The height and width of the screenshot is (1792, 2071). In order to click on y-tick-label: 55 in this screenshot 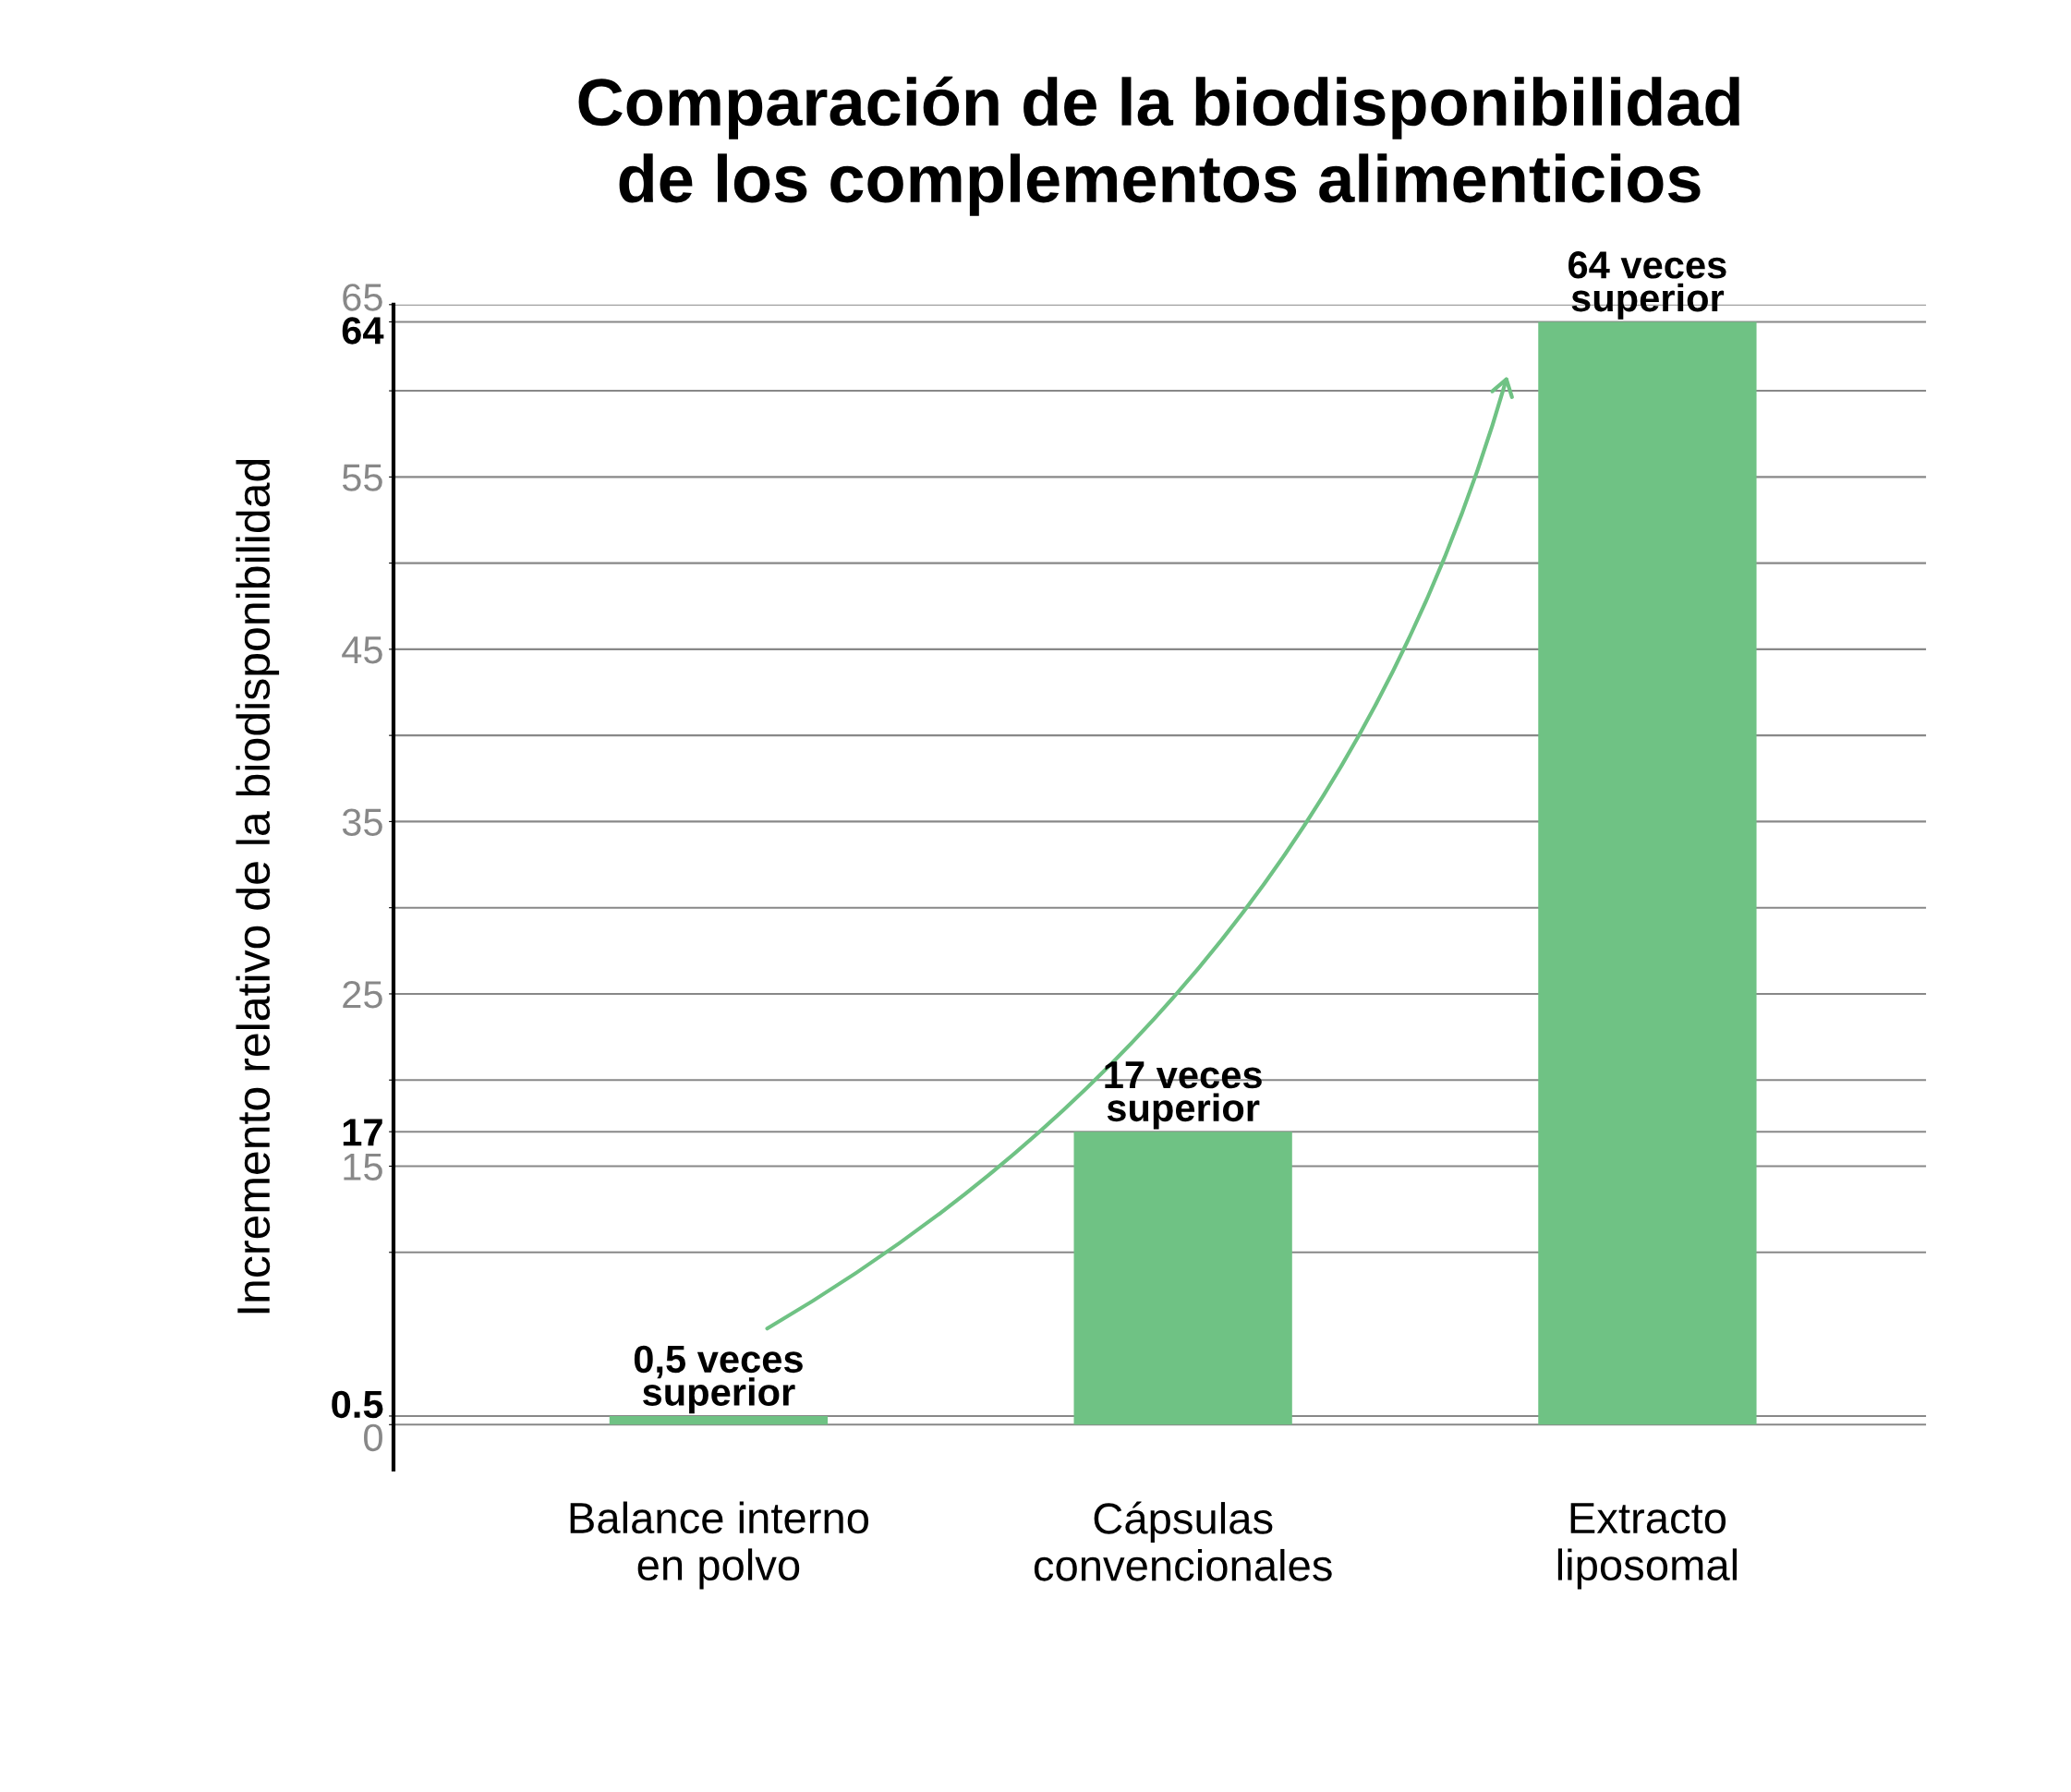, I will do `click(362, 478)`.